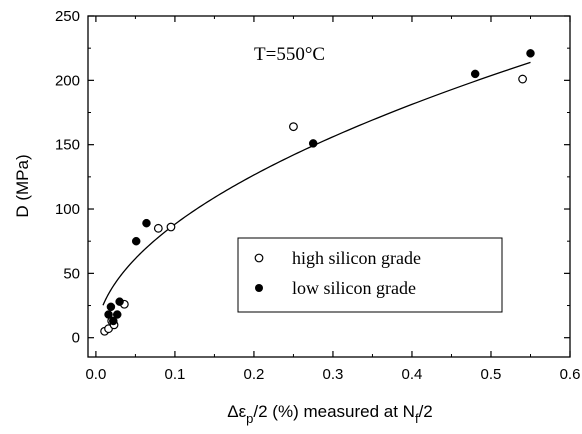 This screenshot has height=434, width=582. Describe the element at coordinates (417, 418) in the screenshot. I see `x-axis-title-sub-f: f` at that location.